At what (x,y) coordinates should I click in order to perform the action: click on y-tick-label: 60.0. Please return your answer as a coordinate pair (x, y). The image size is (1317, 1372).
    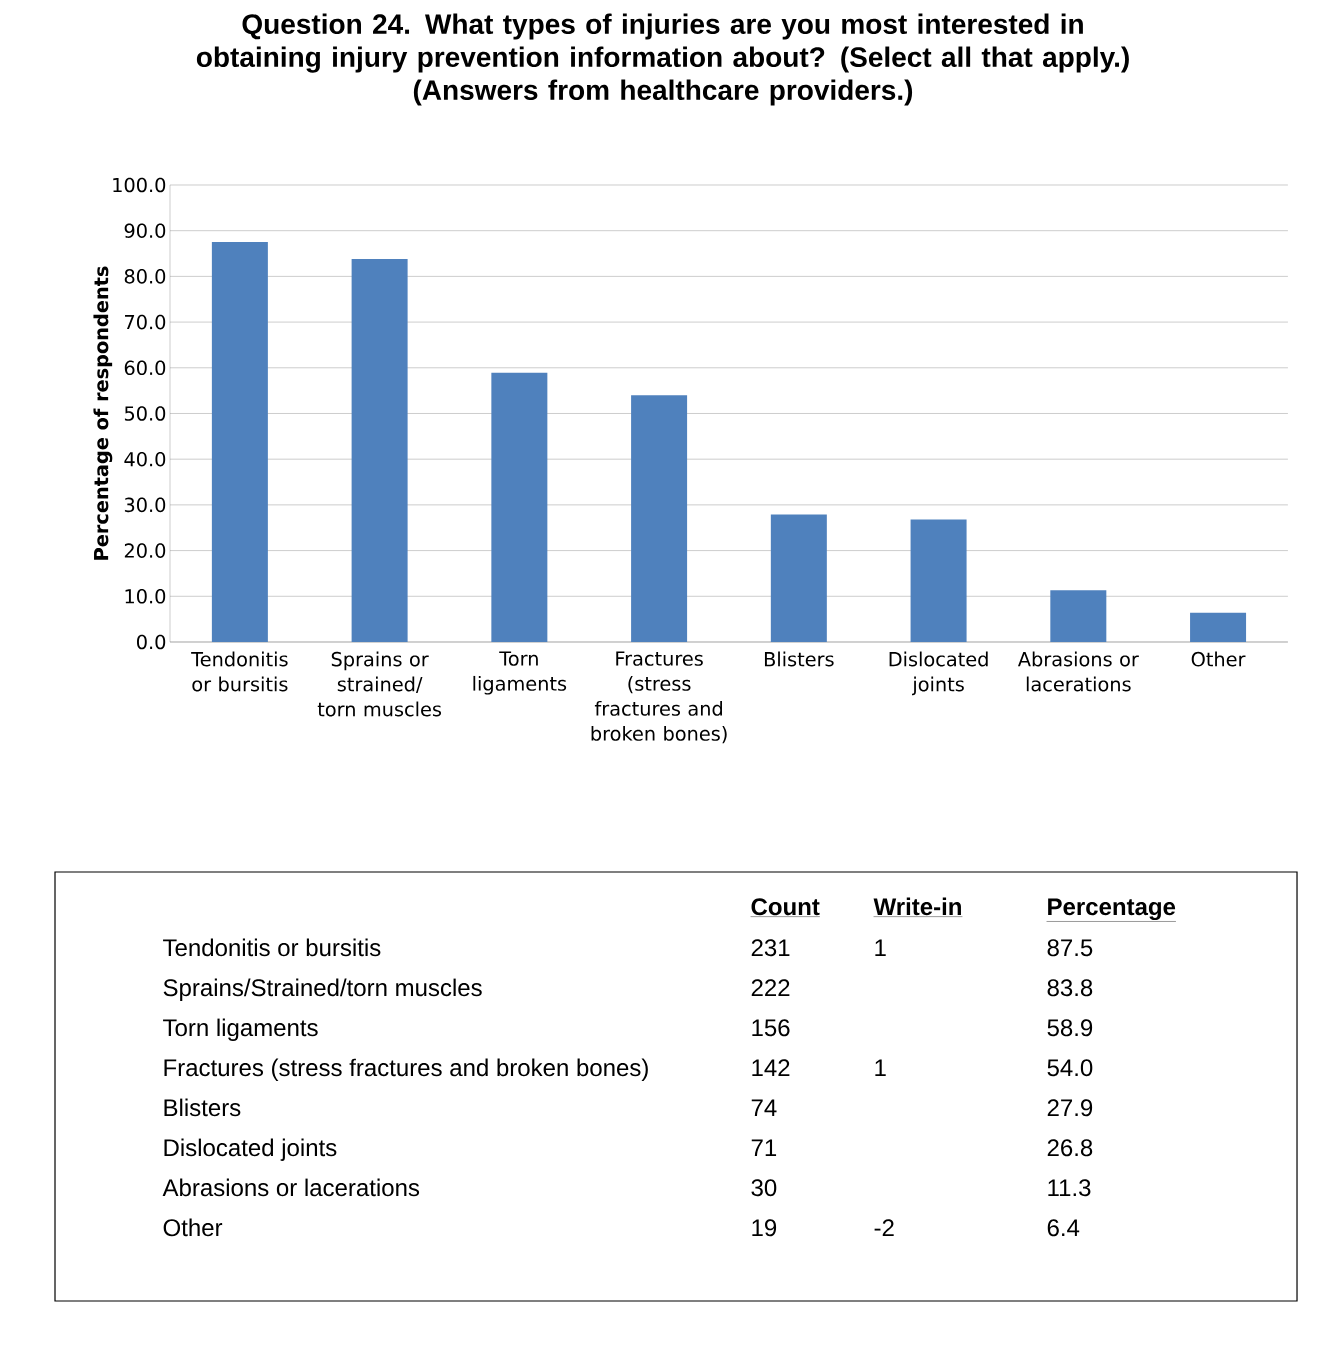
    Looking at the image, I should click on (145, 368).